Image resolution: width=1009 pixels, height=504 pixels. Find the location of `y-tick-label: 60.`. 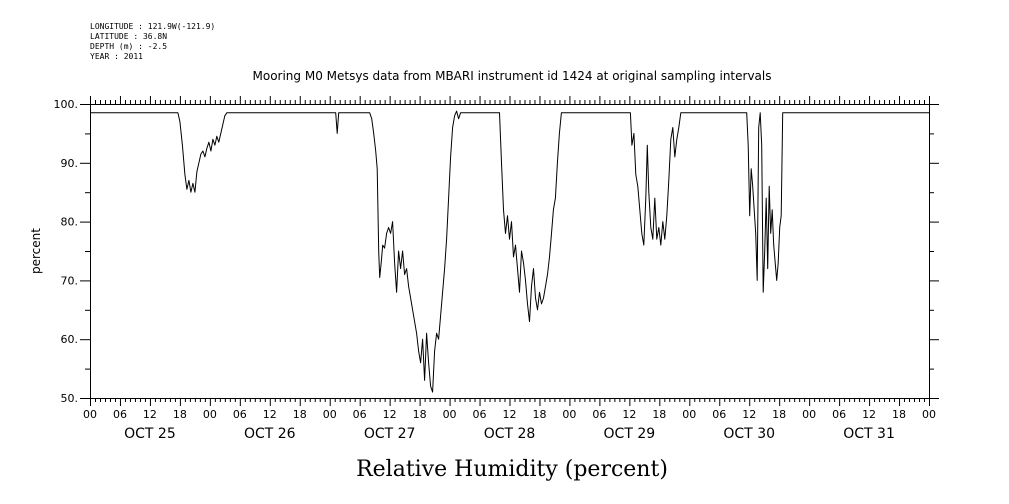

y-tick-label: 60. is located at coordinates (70, 339).